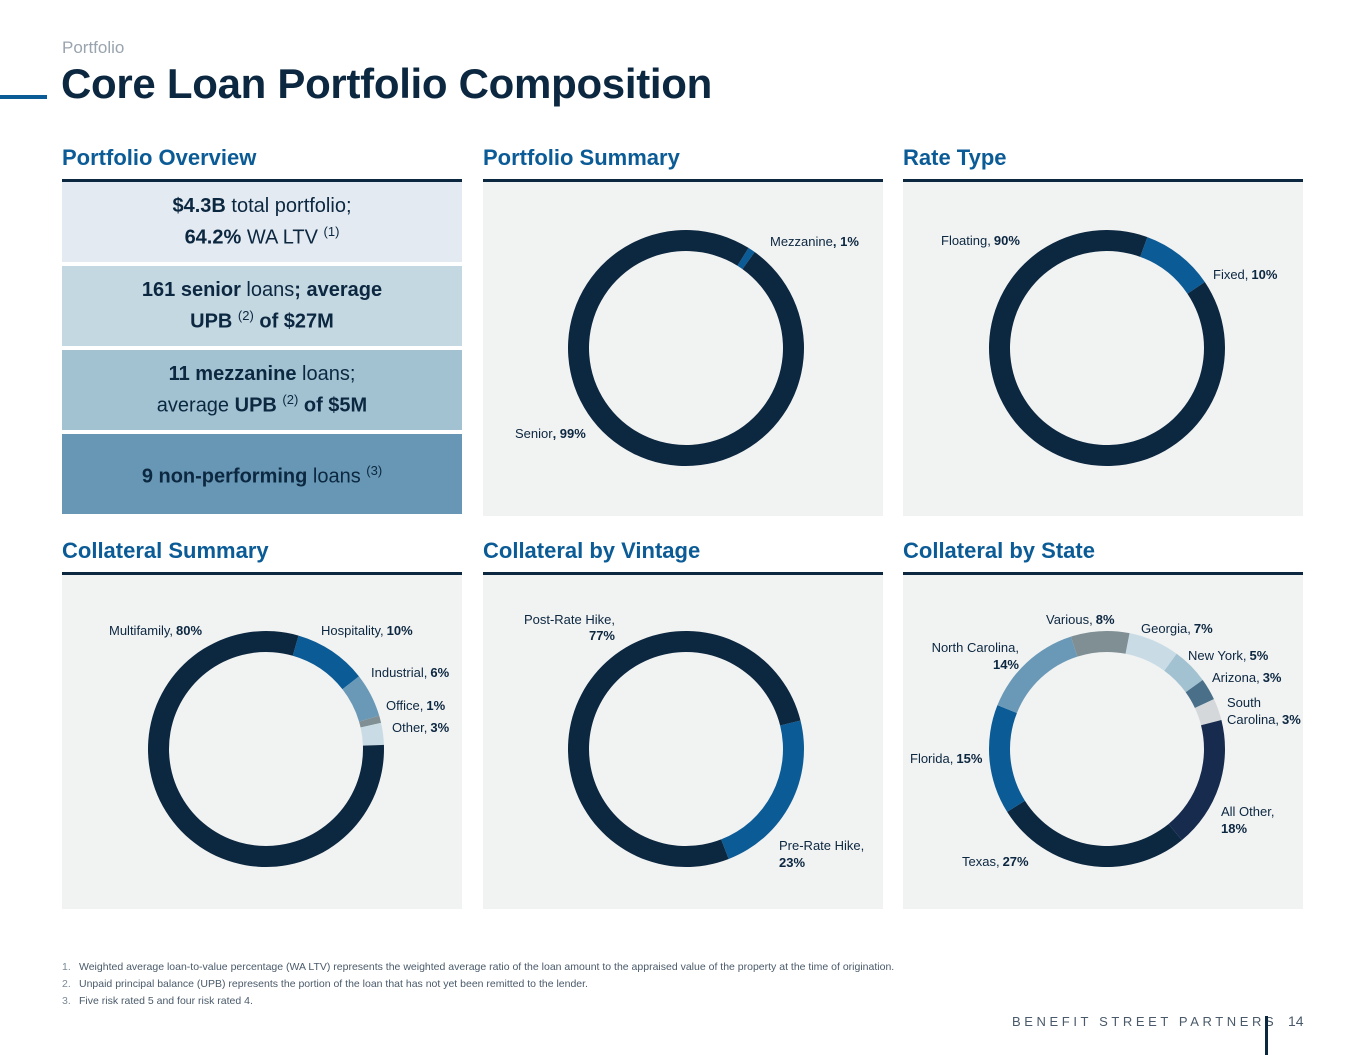  I want to click on label-south-carolina-2: Carolina, 3%, so click(1264, 719).